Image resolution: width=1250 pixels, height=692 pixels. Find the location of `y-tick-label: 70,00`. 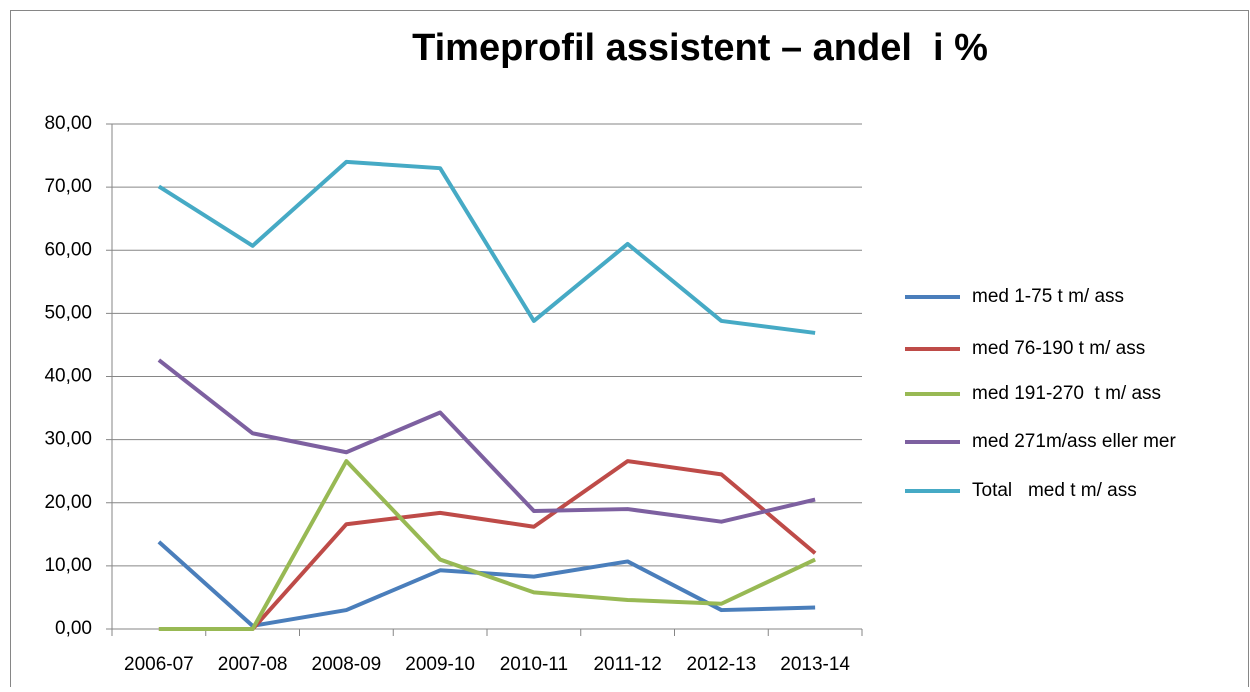

y-tick-label: 70,00 is located at coordinates (68, 186).